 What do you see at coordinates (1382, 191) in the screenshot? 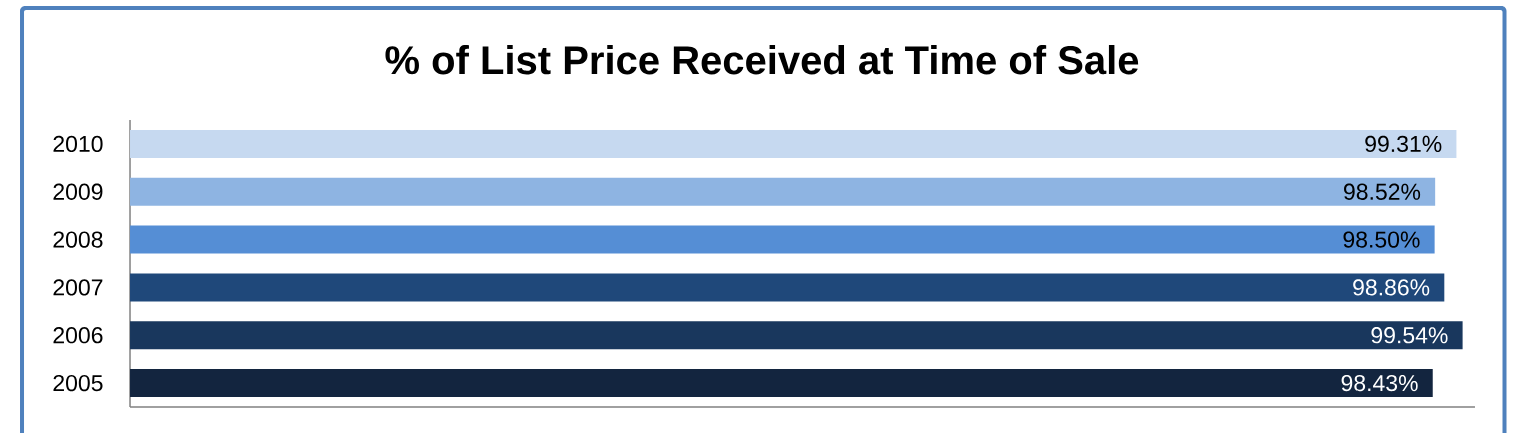
I see `data-label: 98.52%` at bounding box center [1382, 191].